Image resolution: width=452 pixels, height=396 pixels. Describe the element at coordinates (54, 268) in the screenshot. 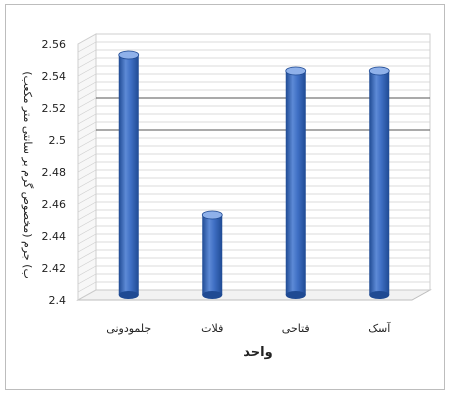

I see `y-tick-label: 2.42` at that location.